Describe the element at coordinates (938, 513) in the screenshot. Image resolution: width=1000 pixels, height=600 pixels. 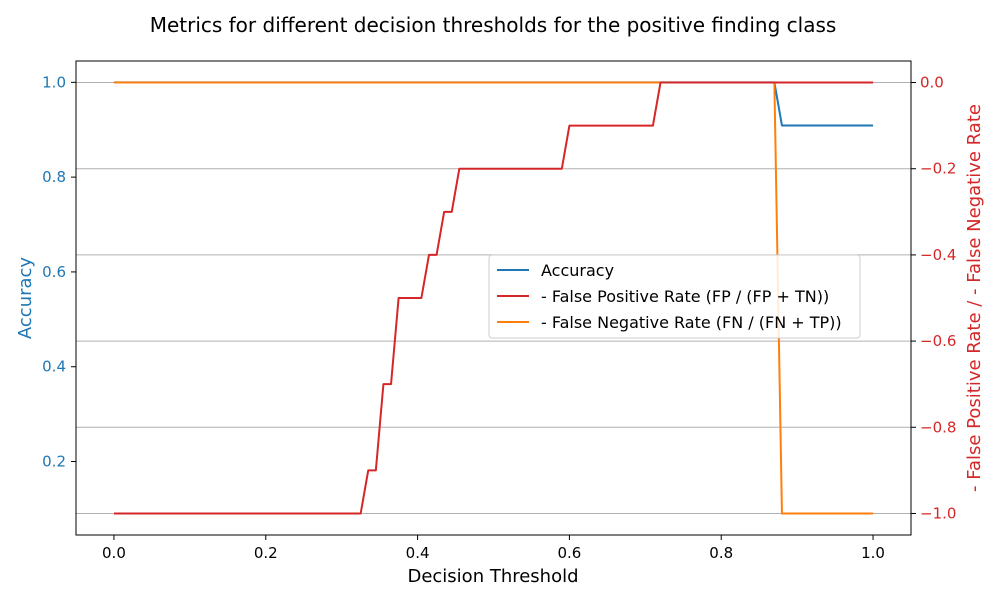
I see `y-right-tick-label: −1.0` at that location.